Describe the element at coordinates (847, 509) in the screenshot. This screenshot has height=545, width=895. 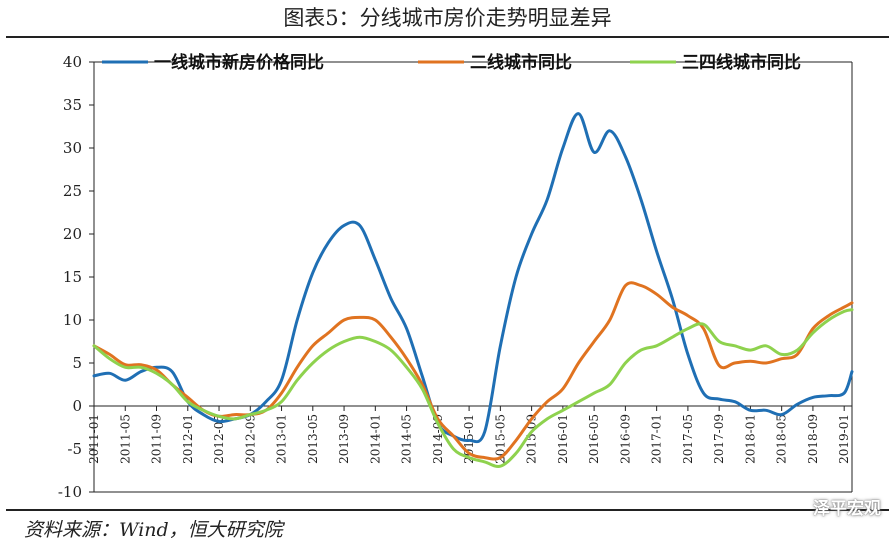
I see `watermark: 泽平宏观` at that location.